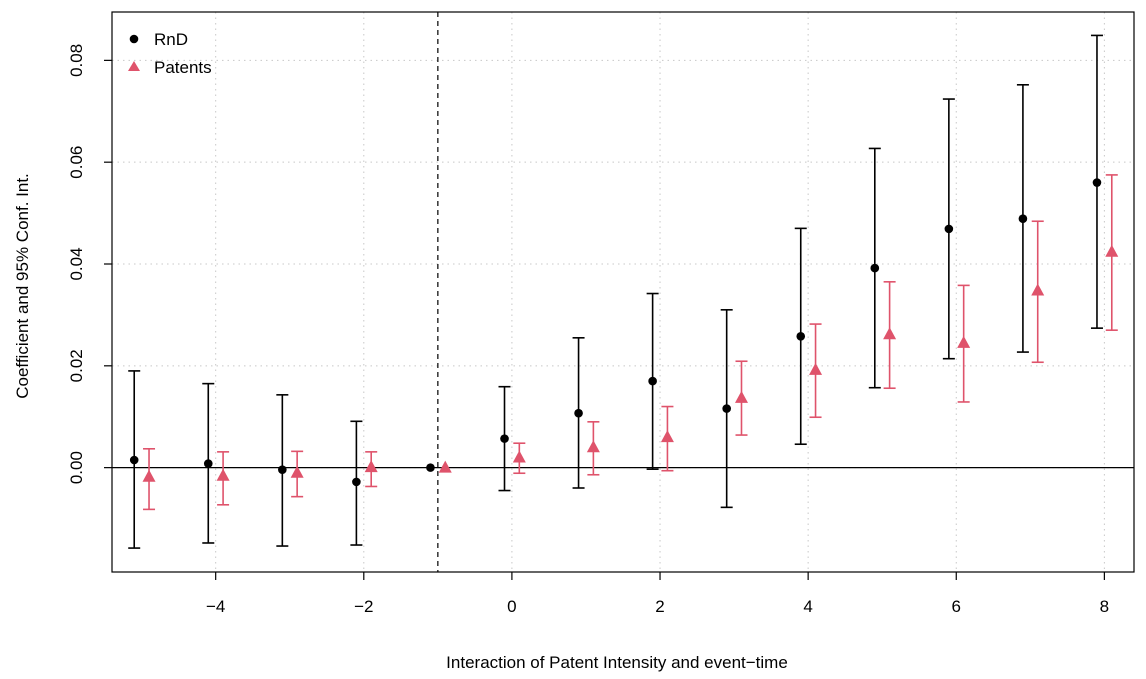  What do you see at coordinates (511, 606) in the screenshot?
I see `x-tick-label: 0` at bounding box center [511, 606].